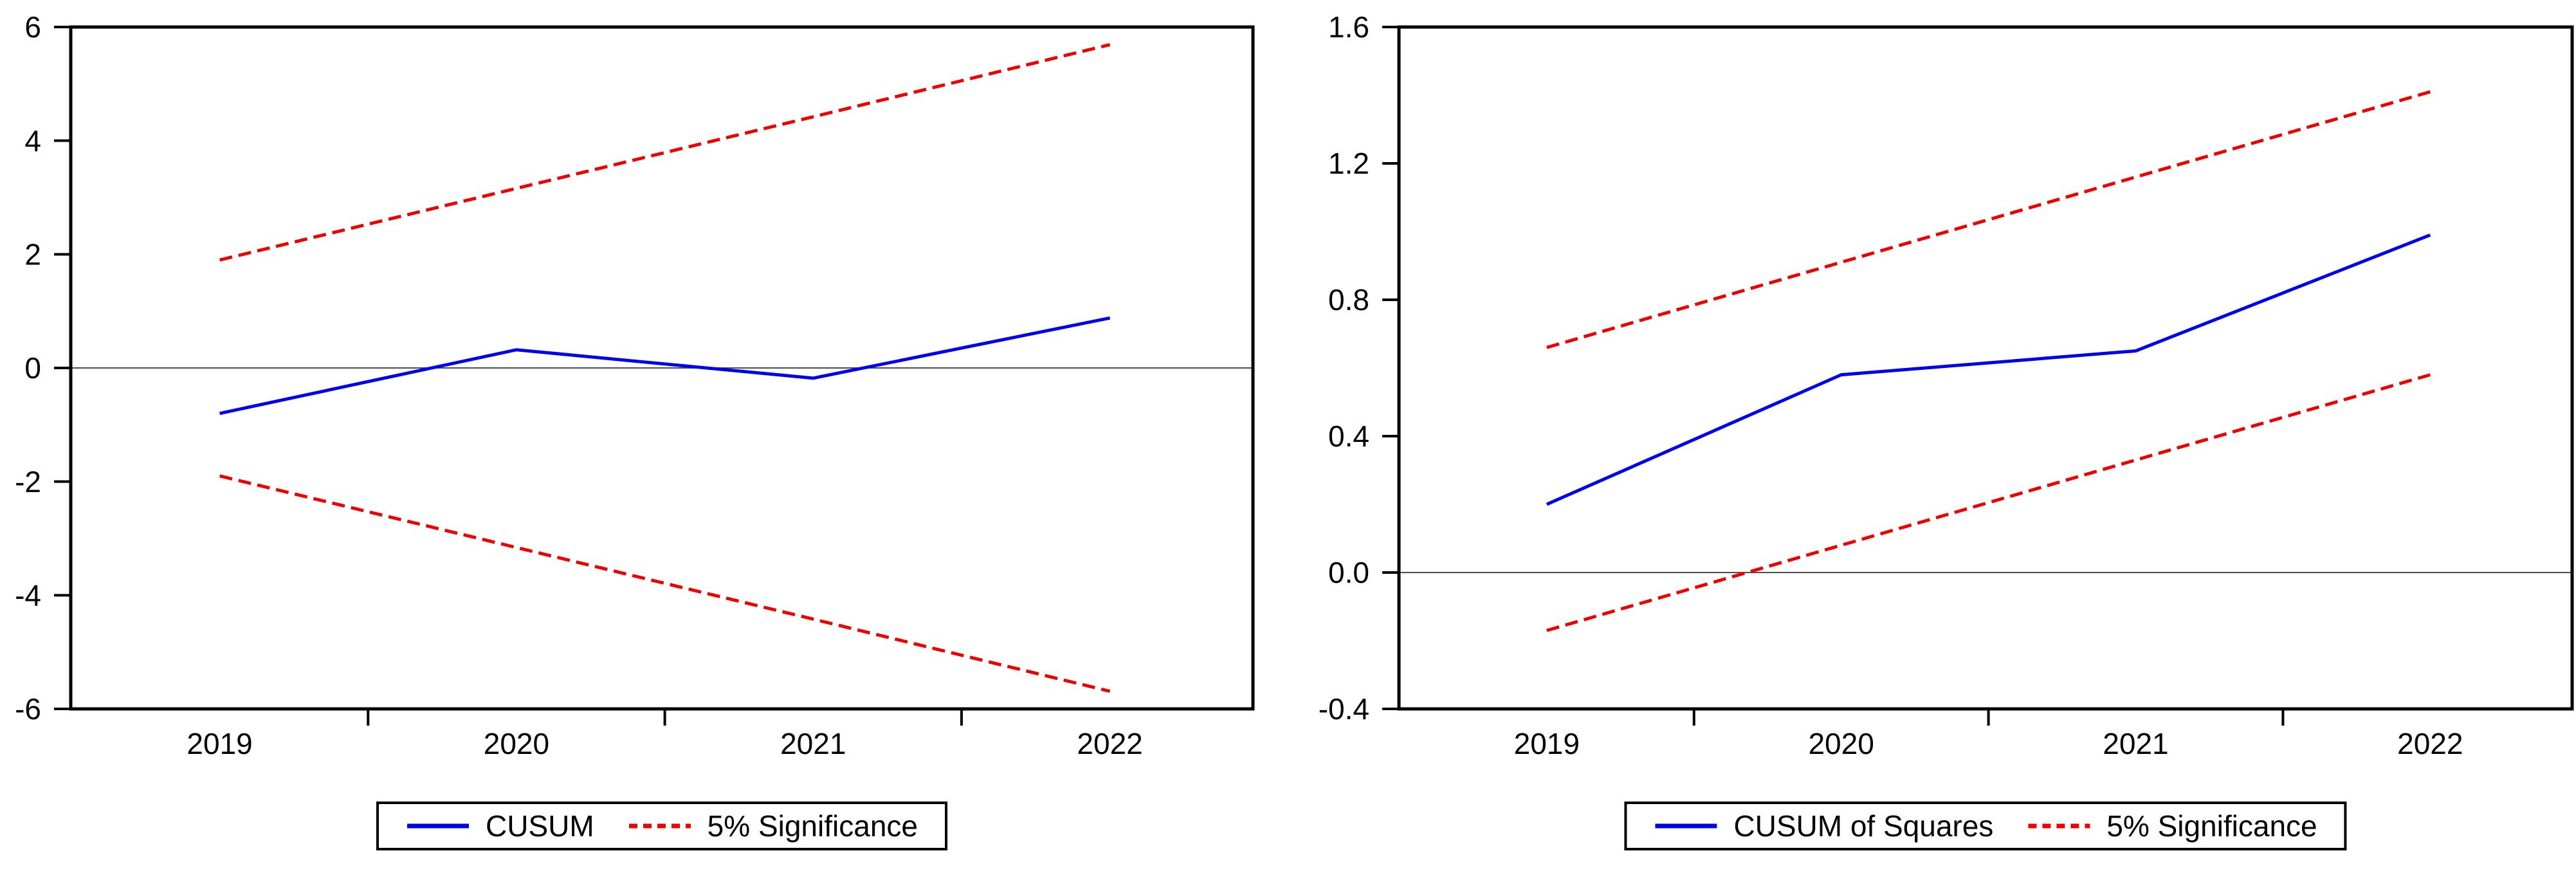  Describe the element at coordinates (32, 368) in the screenshot. I see `y-axis-tick-label: 0` at that location.